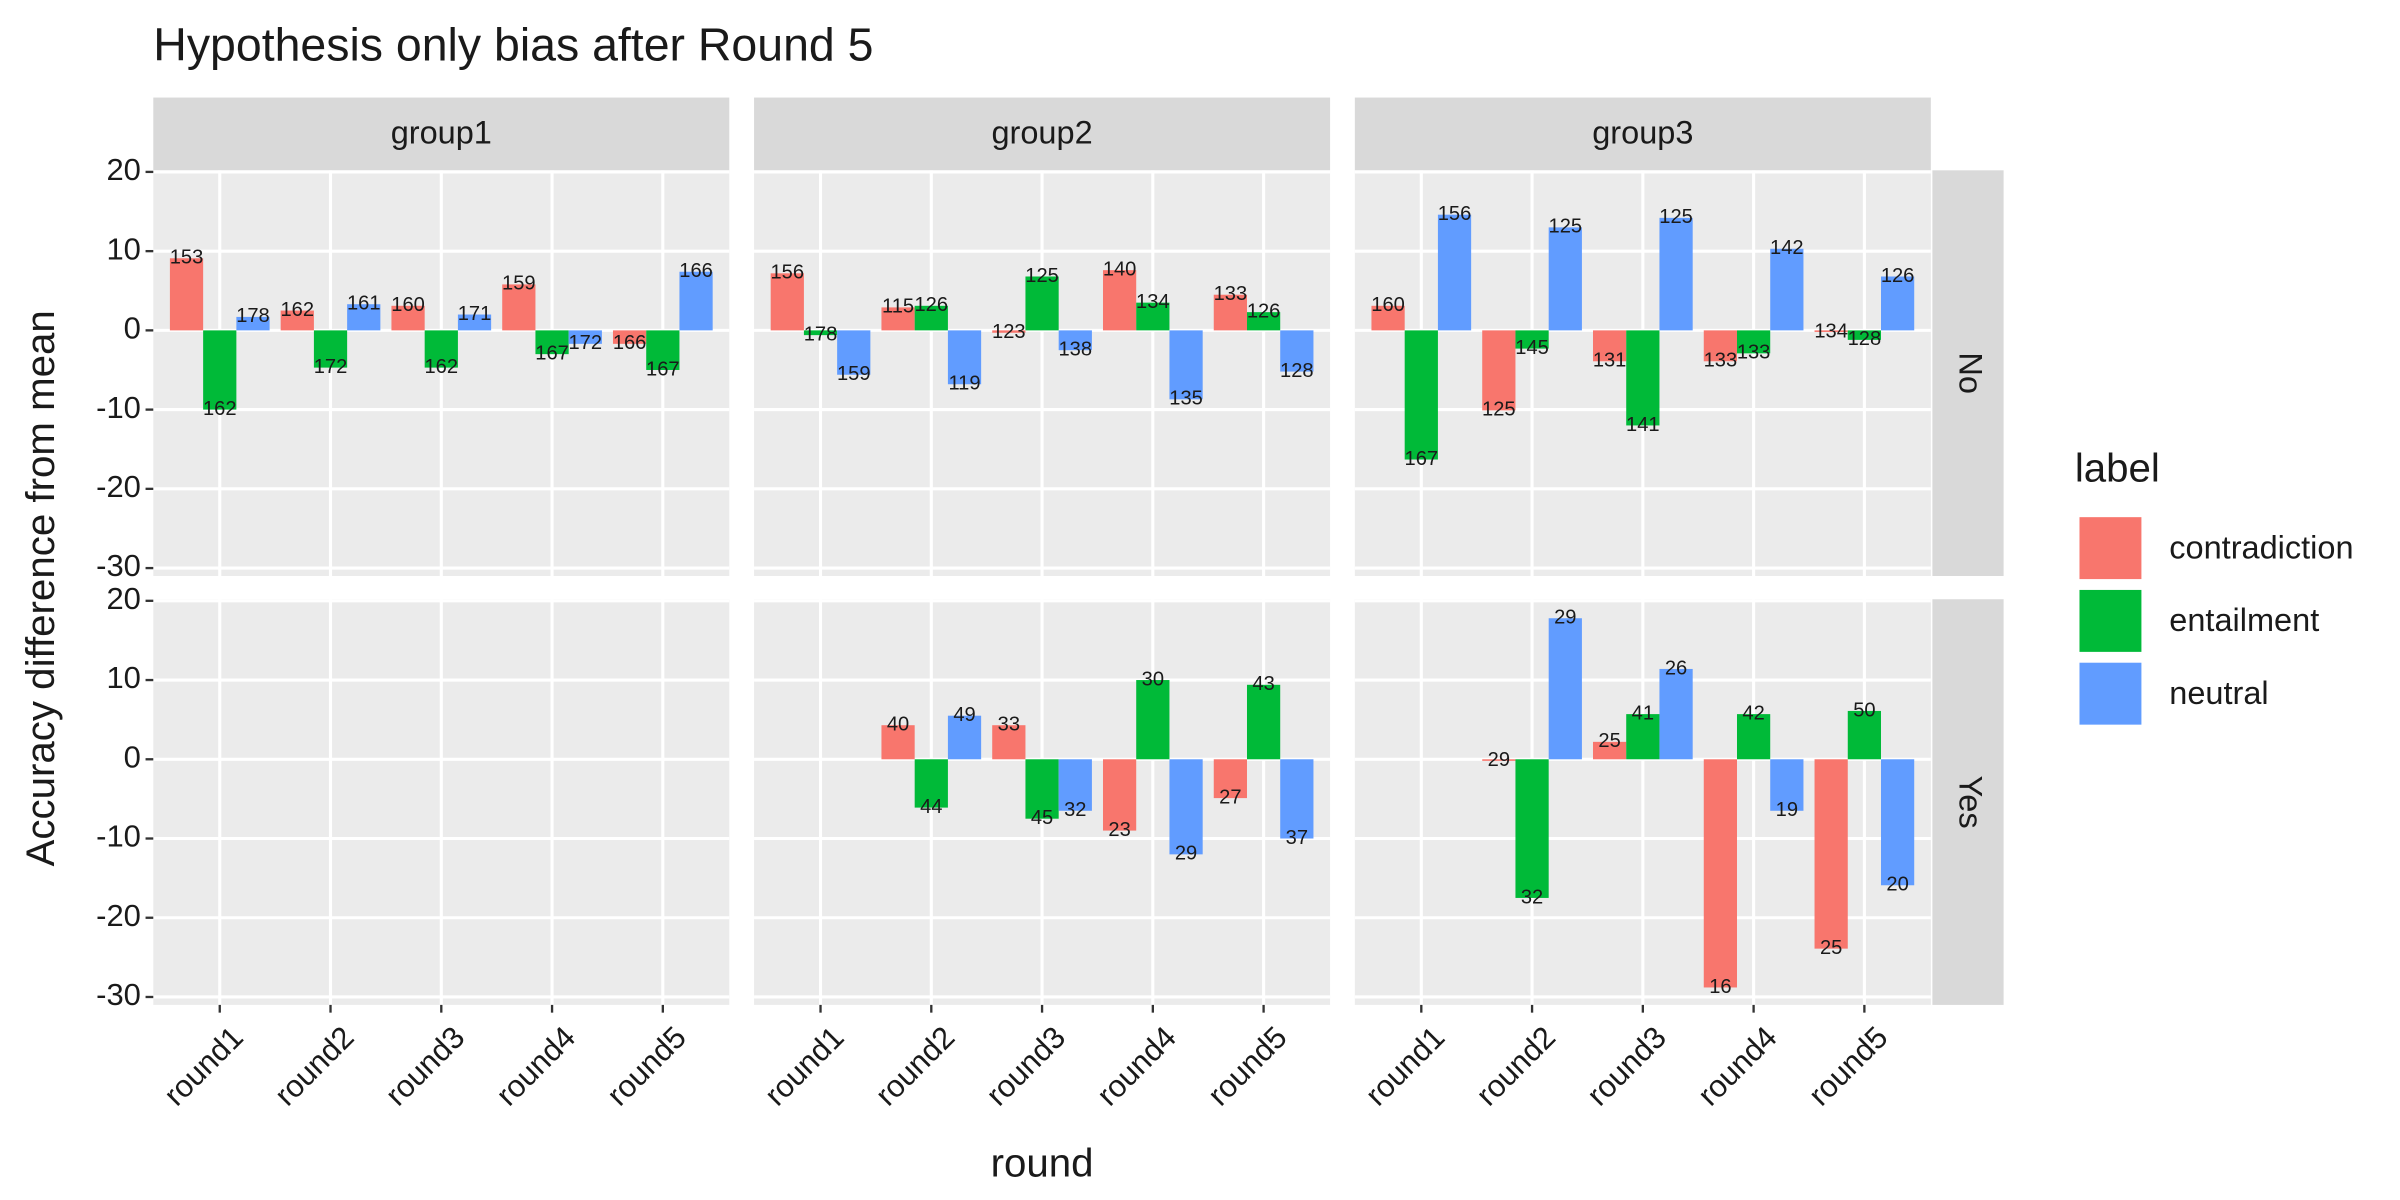 The height and width of the screenshot is (1200, 2400). What do you see at coordinates (364, 304) in the screenshot?
I see `data-label: 161` at bounding box center [364, 304].